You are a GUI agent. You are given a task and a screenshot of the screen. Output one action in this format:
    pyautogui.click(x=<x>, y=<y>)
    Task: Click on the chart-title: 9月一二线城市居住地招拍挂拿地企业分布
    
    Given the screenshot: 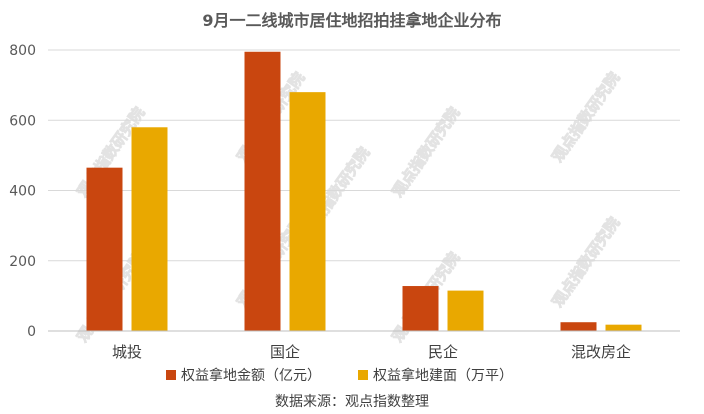 What is the action you would take?
    pyautogui.click(x=351, y=20)
    